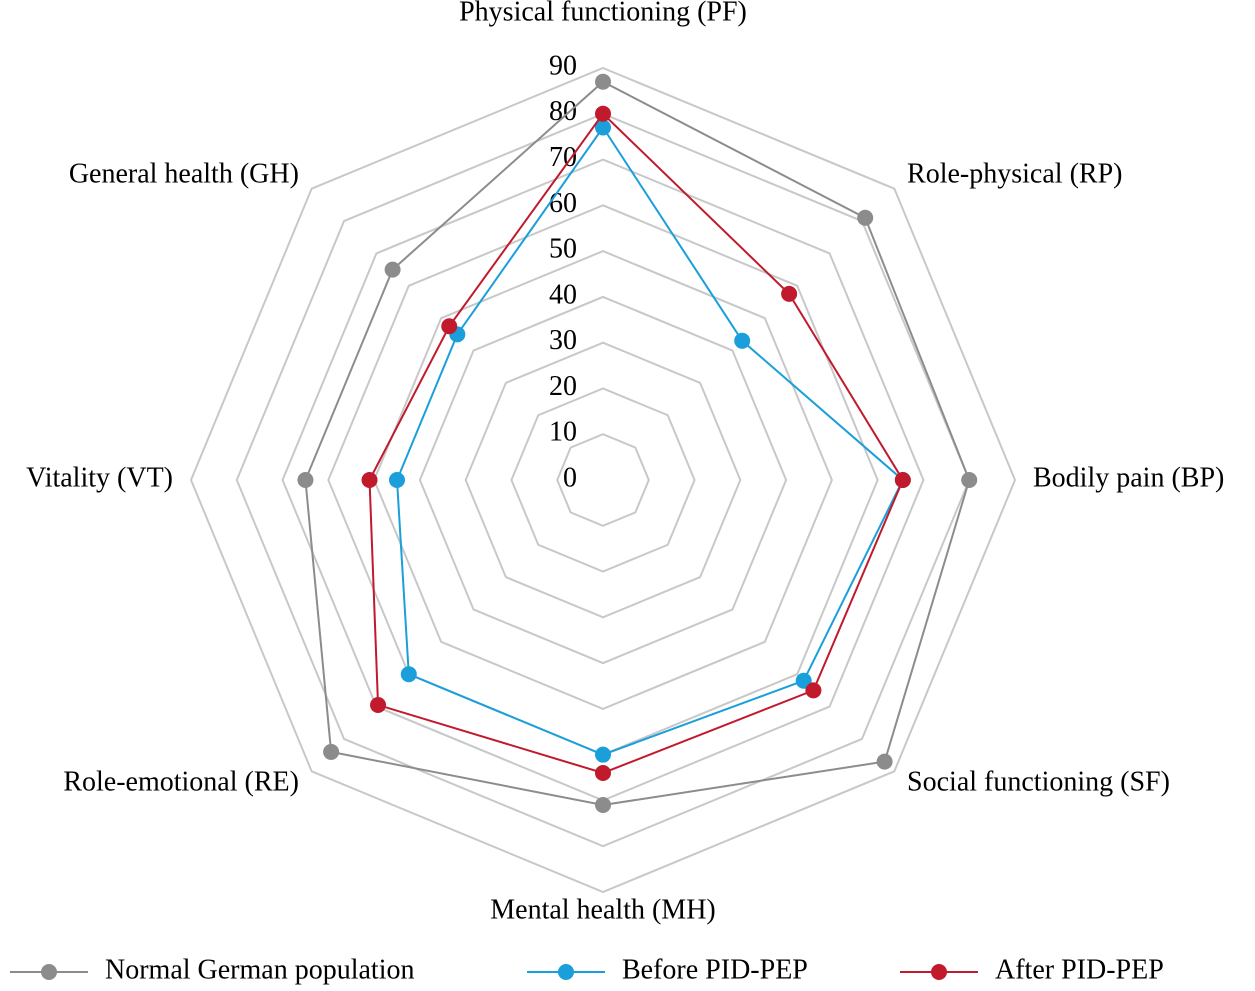  What do you see at coordinates (563, 111) in the screenshot?
I see `r-tick-label: 80` at bounding box center [563, 111].